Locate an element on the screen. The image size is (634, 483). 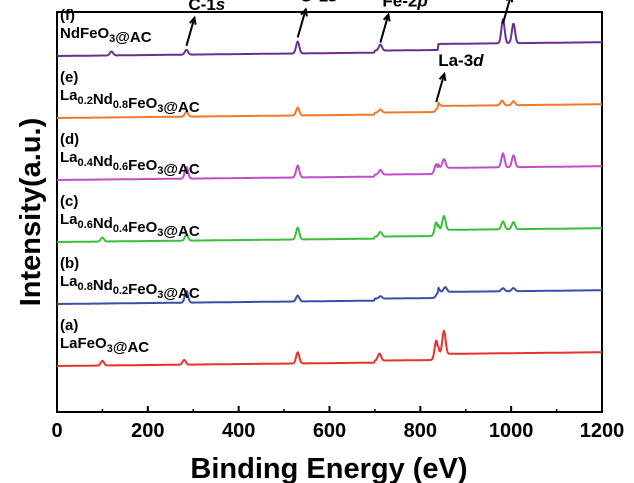
series-line-f is located at coordinates (329, 37).